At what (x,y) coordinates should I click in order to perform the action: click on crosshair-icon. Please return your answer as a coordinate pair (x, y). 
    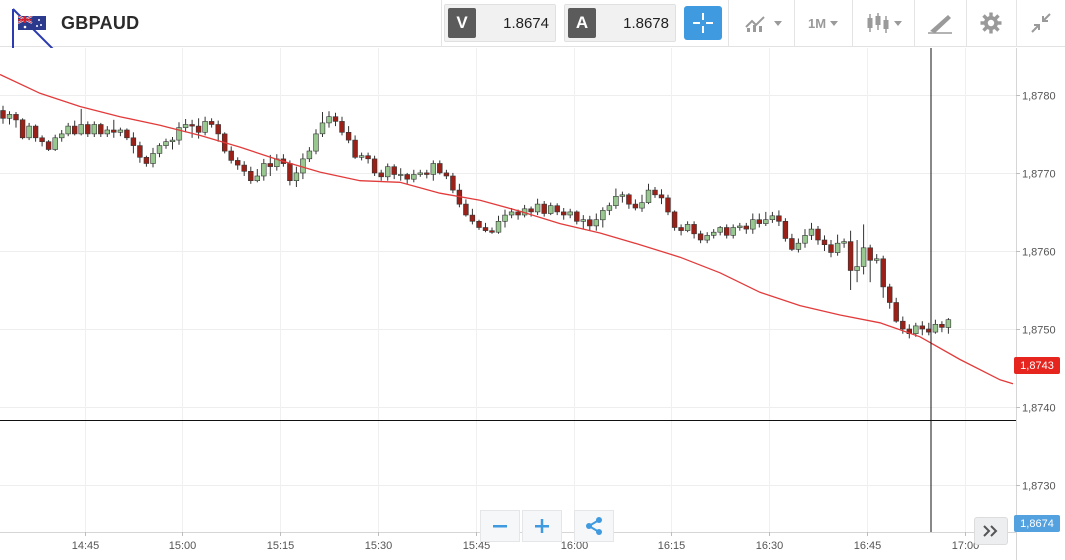
    Looking at the image, I should click on (703, 23).